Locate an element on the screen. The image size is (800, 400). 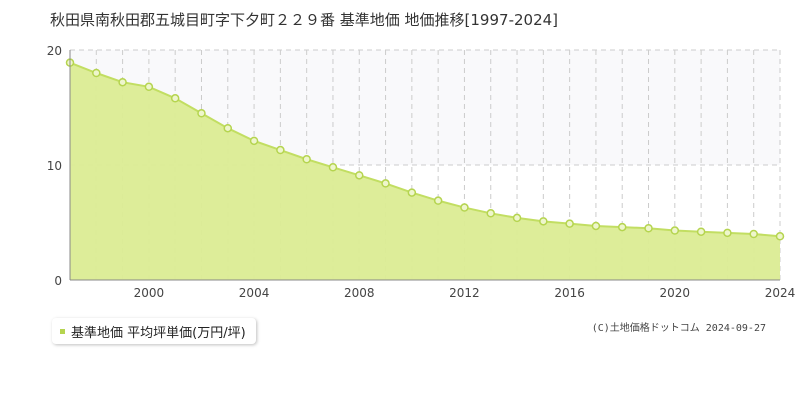
legend: 基準地価 平均坪単価(万円/坪) is located at coordinates (154, 331).